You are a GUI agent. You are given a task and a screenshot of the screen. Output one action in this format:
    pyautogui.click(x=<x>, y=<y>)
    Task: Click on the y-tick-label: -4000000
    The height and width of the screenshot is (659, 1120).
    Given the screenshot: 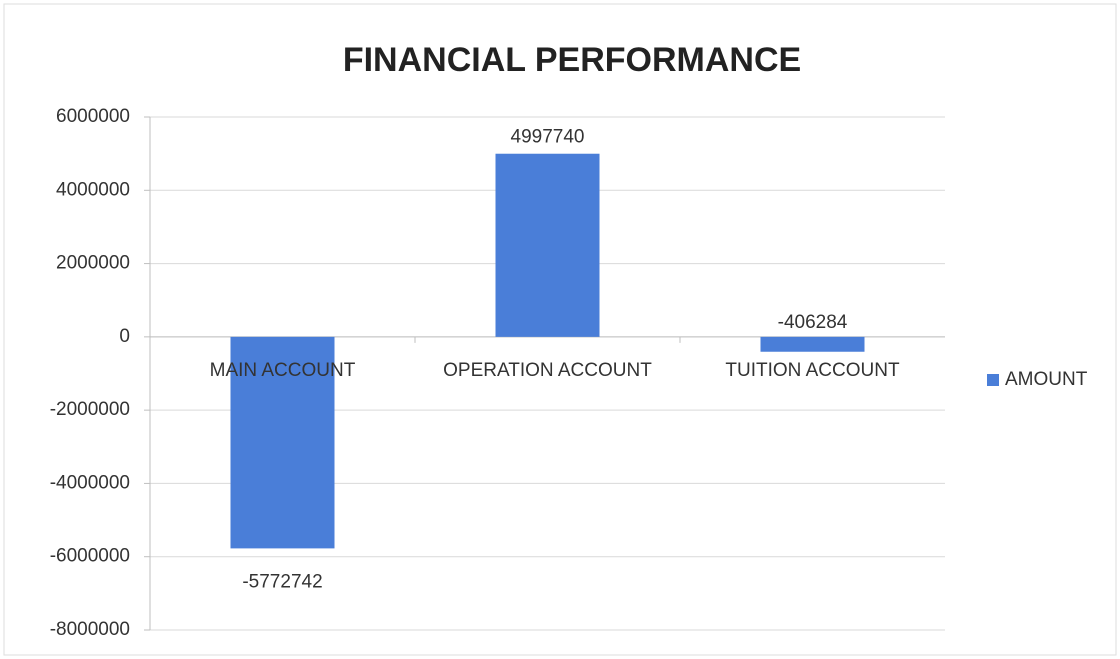 What is the action you would take?
    pyautogui.click(x=90, y=482)
    